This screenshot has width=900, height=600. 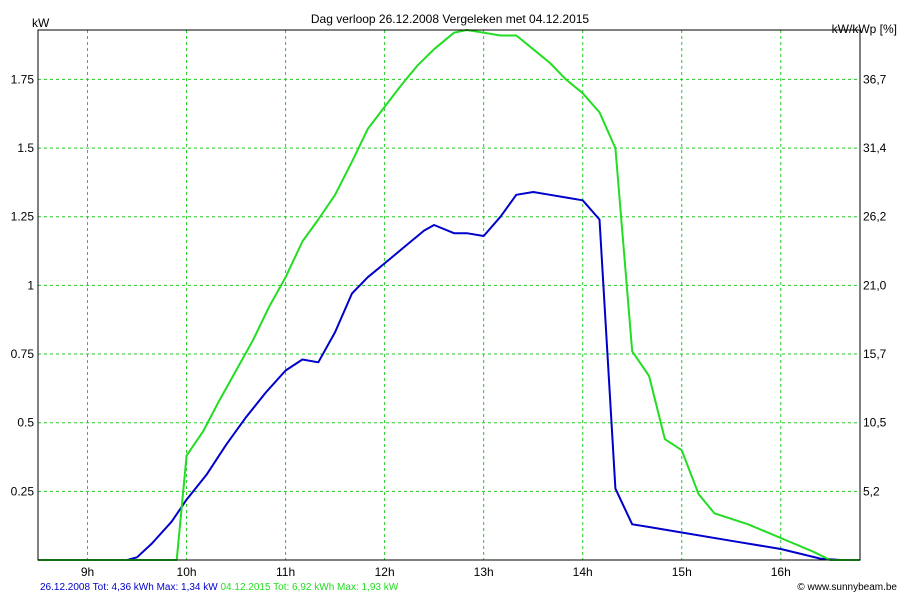 I want to click on y2-tick-label-right: 15,7, so click(x=875, y=354).